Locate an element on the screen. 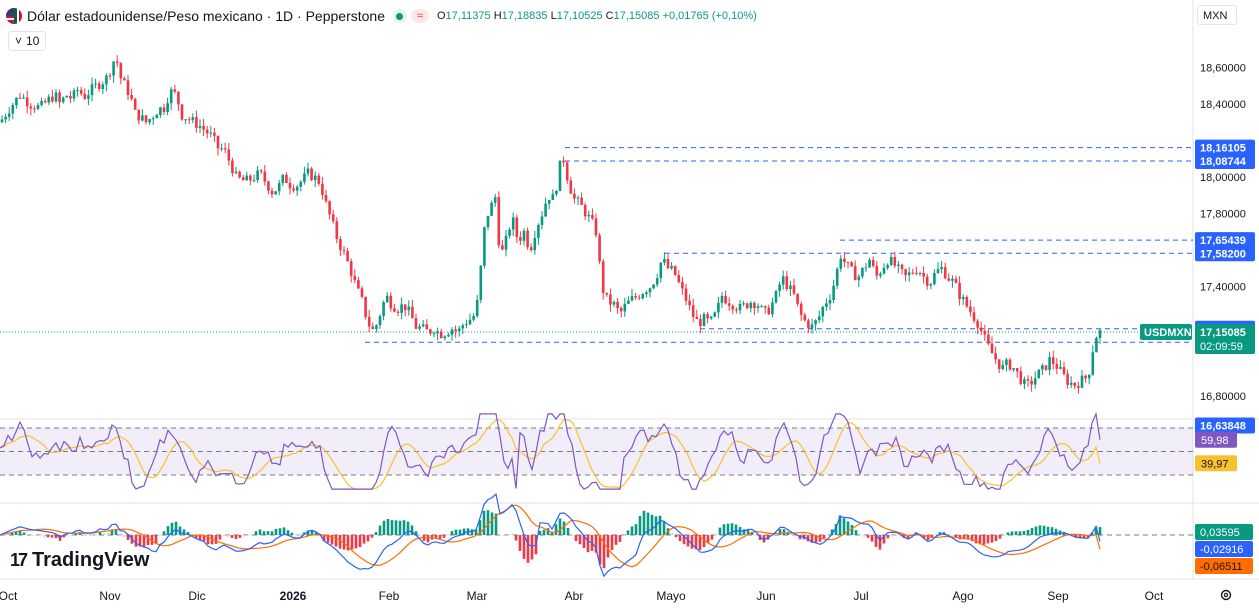 The image size is (1259, 609). gear-icon is located at coordinates (1226, 595).